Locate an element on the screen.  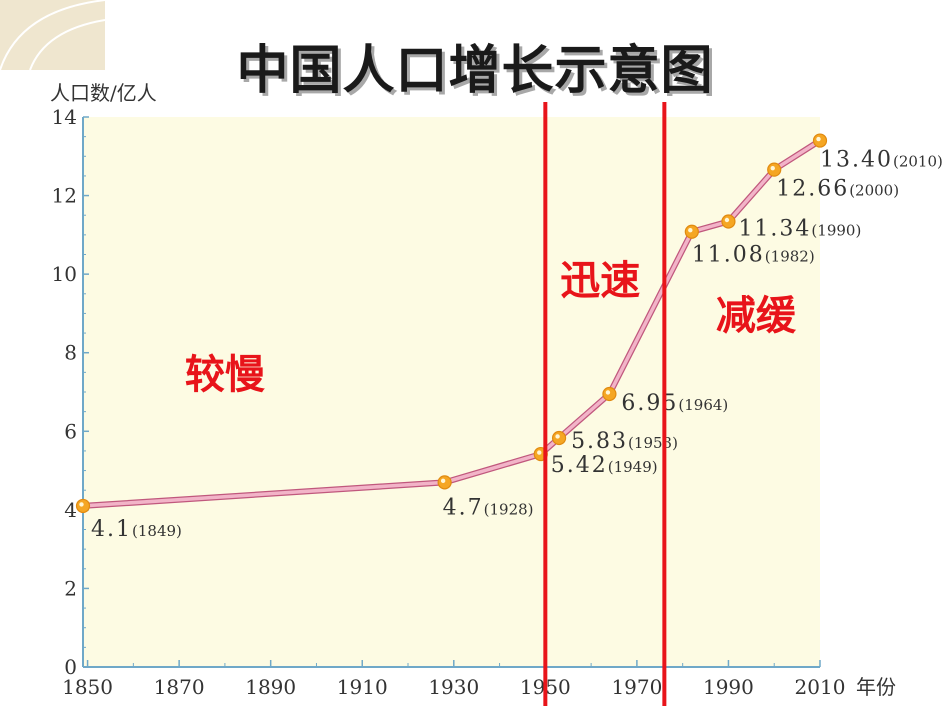
page-title: 中国人口增长示意图 is located at coordinates (475, 71).